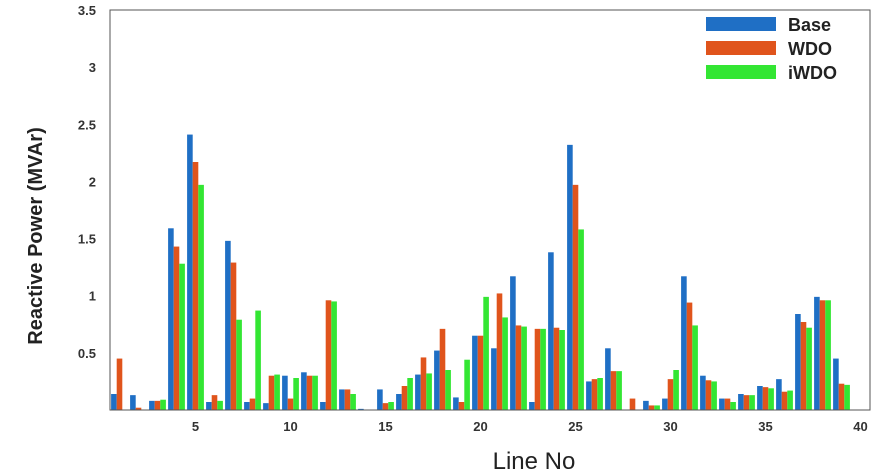 This screenshot has width=872, height=472. Describe the element at coordinates (810, 49) in the screenshot. I see `legend-label-wdo: WDO` at that location.